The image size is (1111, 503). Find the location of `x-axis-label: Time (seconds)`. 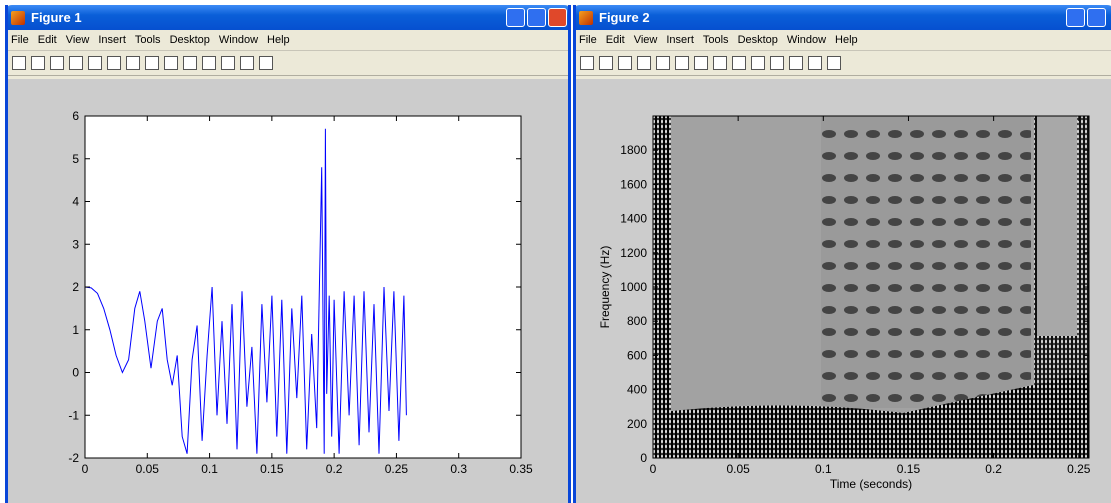

x-axis-label: Time (seconds) is located at coordinates (871, 484).